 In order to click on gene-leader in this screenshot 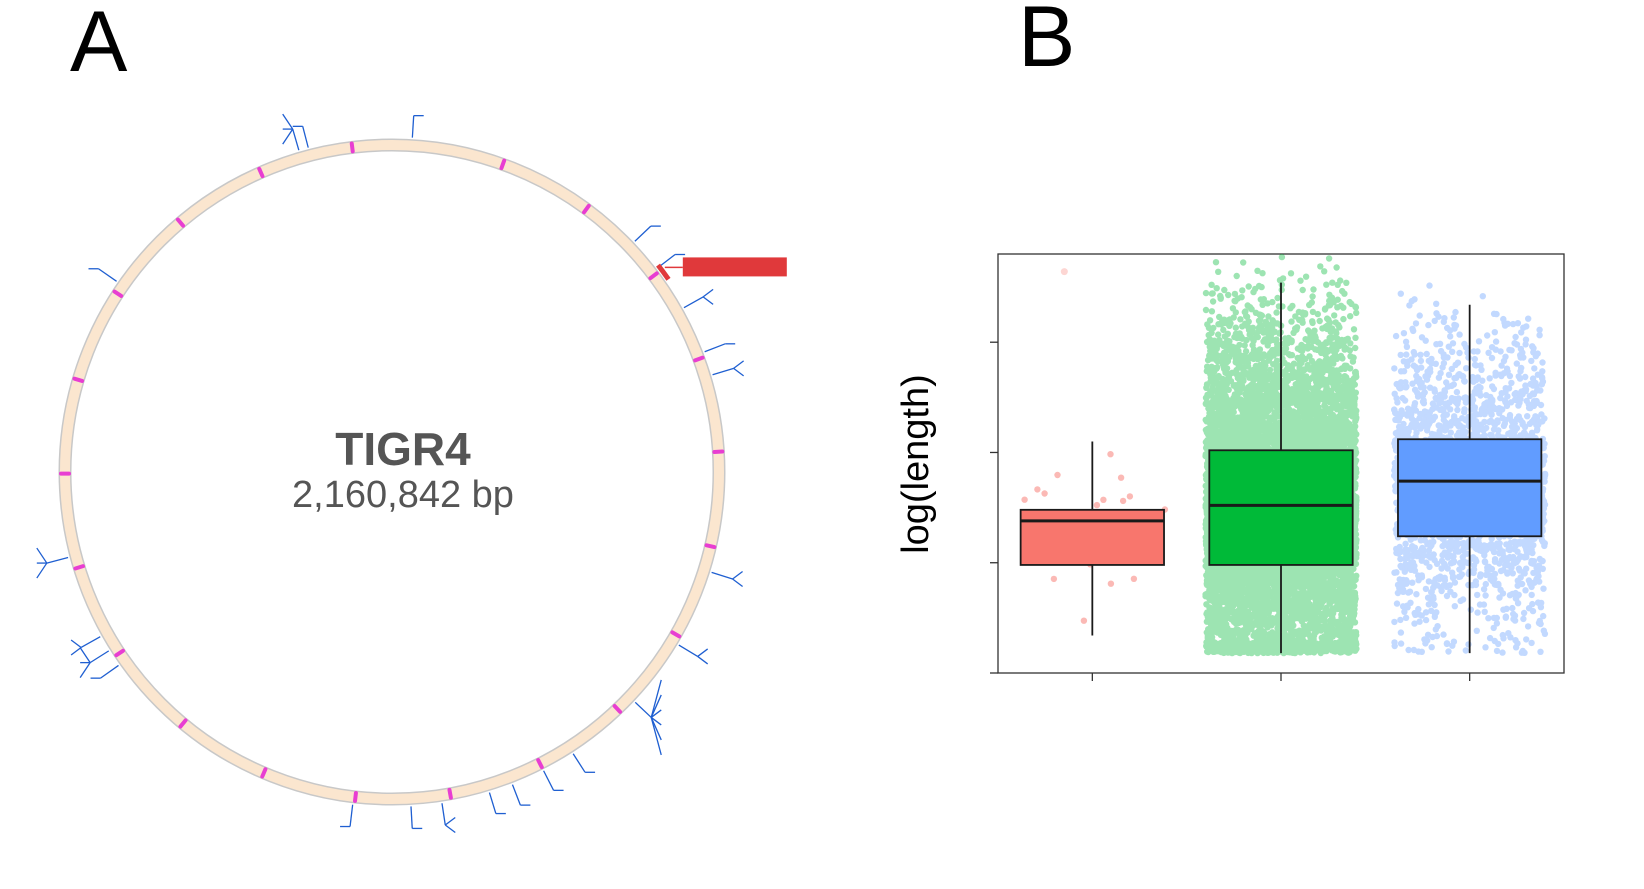, I will do `click(450, 829)`.